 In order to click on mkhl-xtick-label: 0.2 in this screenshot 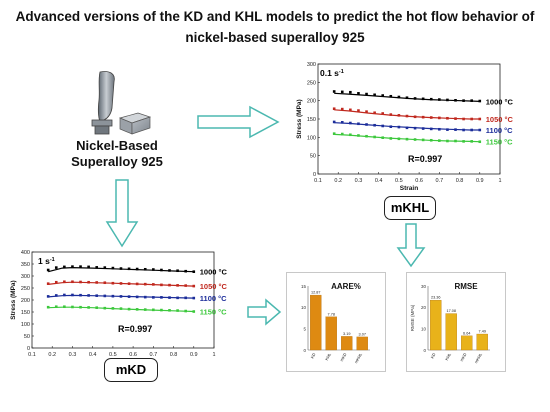, I will do `click(338, 181)`.